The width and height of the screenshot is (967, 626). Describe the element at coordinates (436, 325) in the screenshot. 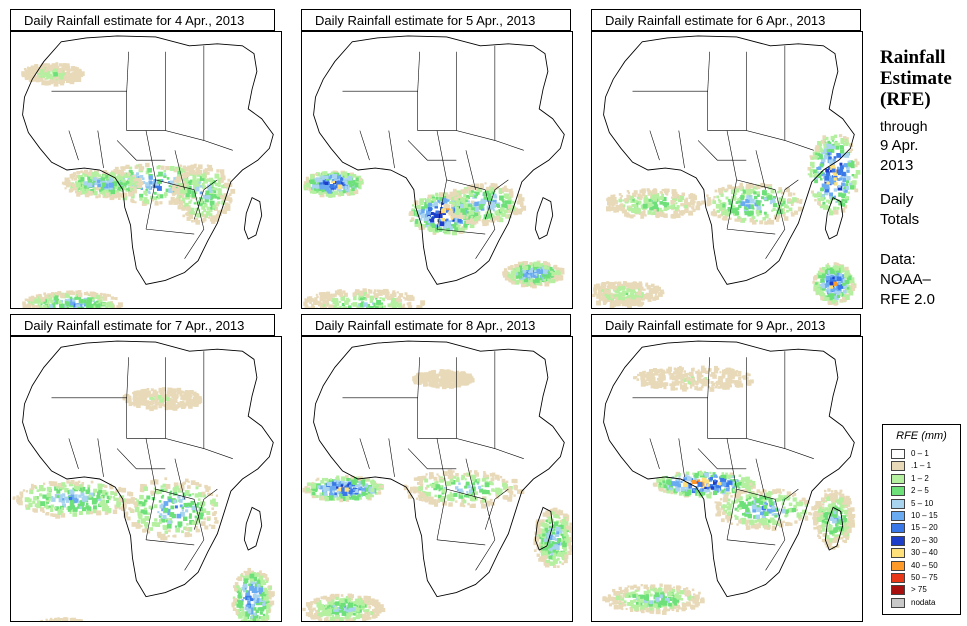

I see `panel-title: Daily Rainfall estimate for 8 Apr., 2013` at that location.